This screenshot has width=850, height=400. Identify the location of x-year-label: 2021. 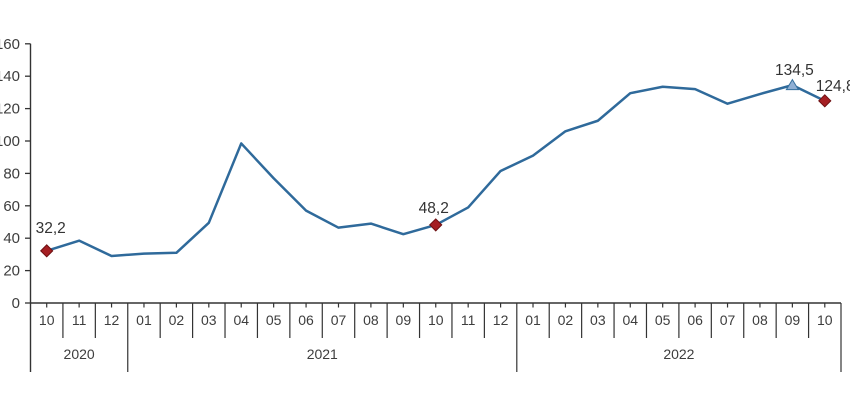
(322, 354).